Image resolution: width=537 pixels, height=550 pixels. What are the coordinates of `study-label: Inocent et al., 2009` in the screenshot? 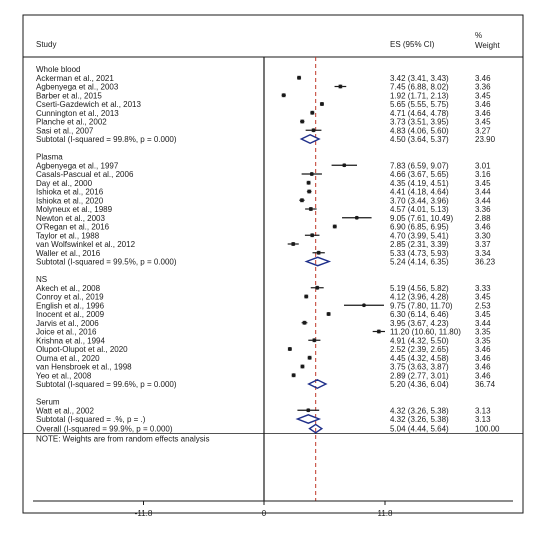 It's located at (70, 314).